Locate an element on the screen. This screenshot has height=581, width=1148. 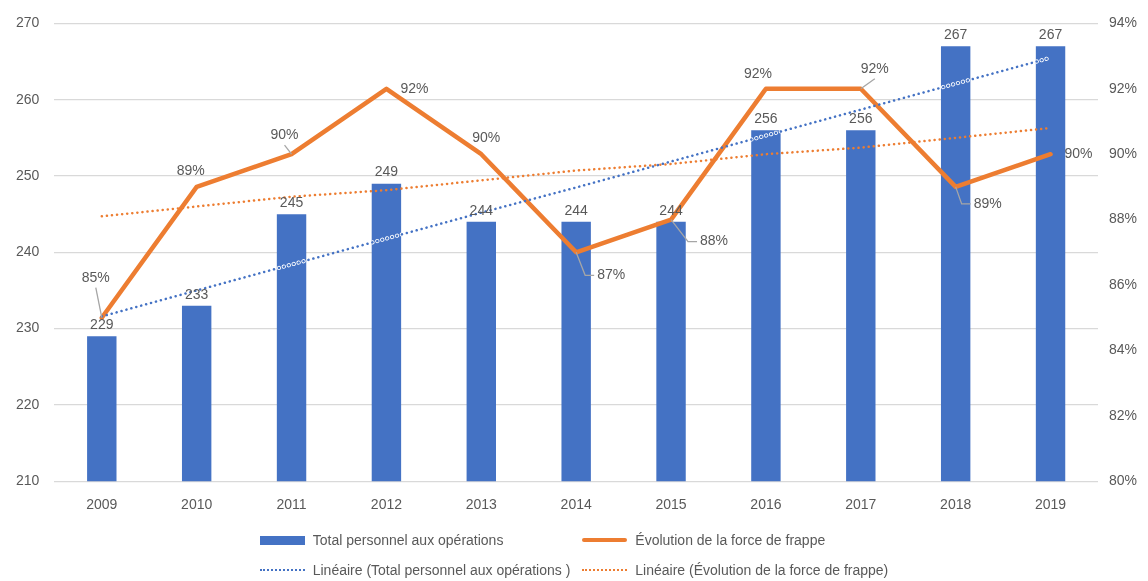
x-tick-label: 2014 is located at coordinates (576, 504).